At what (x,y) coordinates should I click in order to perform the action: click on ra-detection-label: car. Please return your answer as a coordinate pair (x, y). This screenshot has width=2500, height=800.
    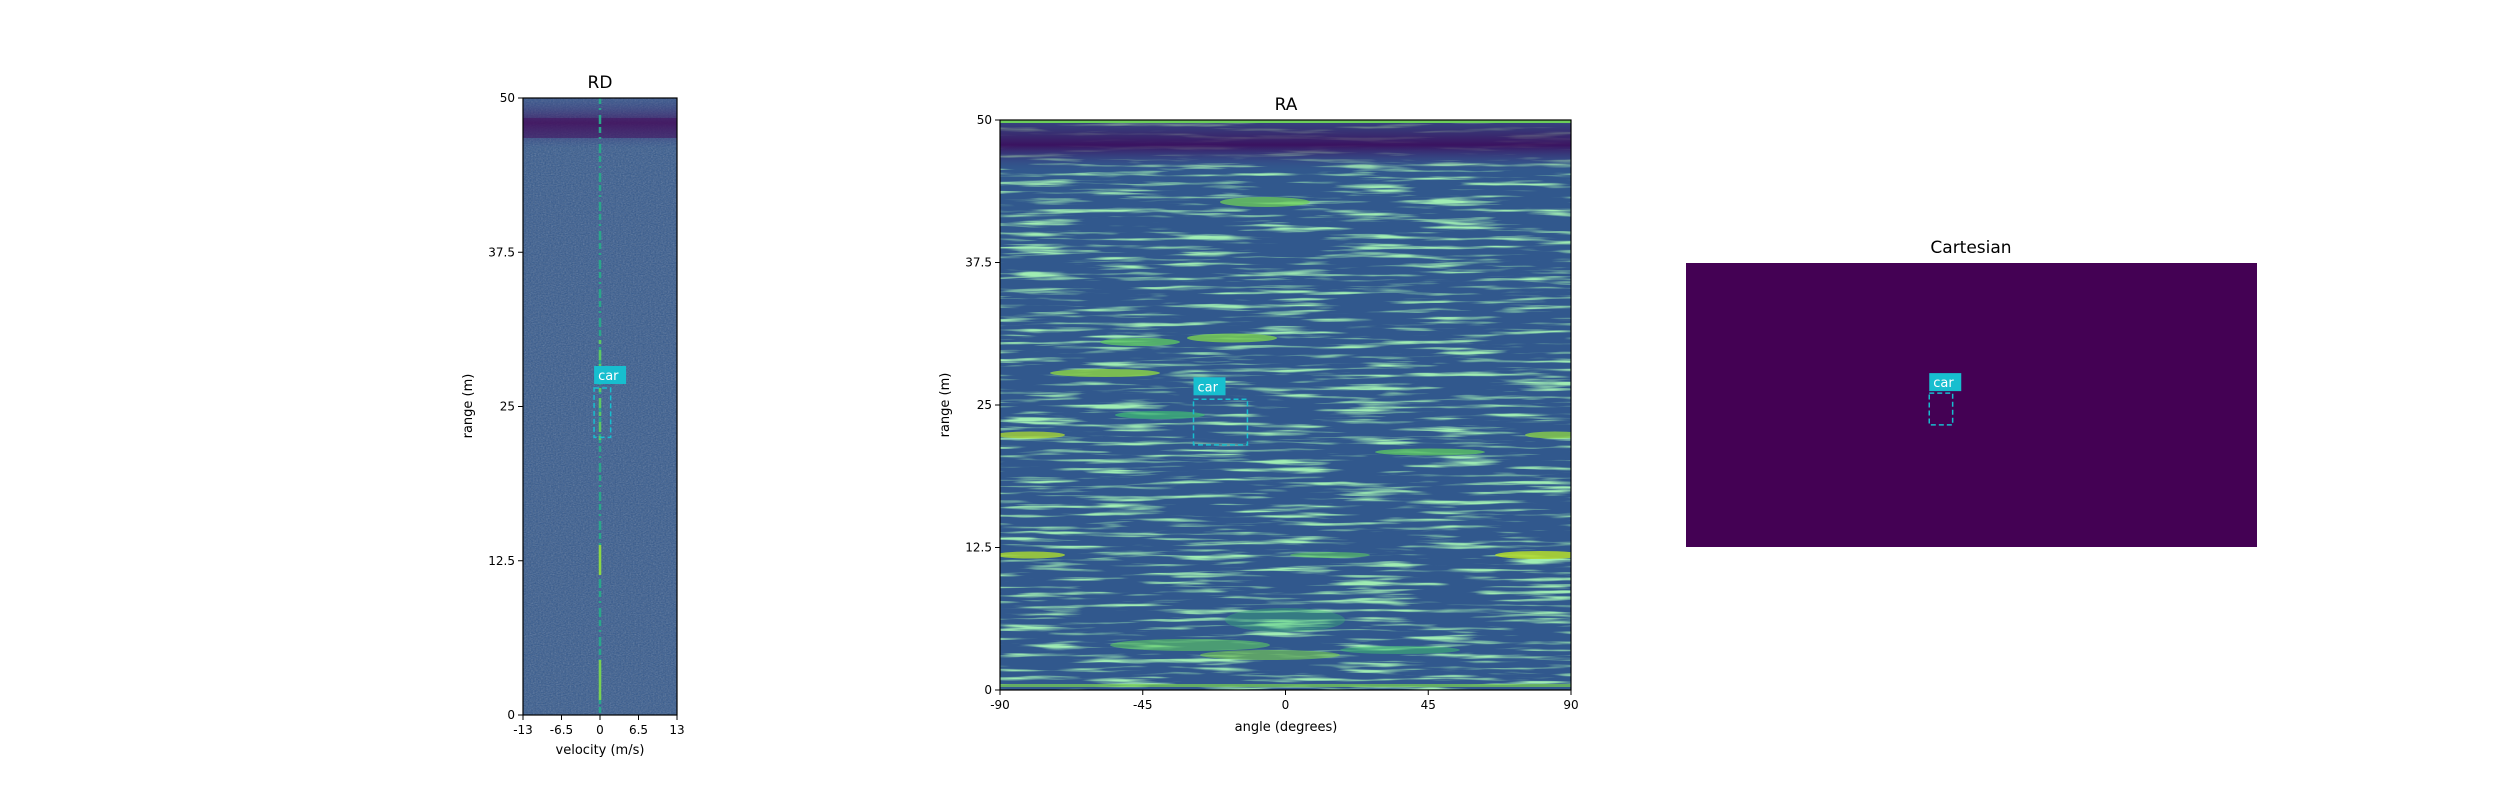
    Looking at the image, I should click on (1208, 387).